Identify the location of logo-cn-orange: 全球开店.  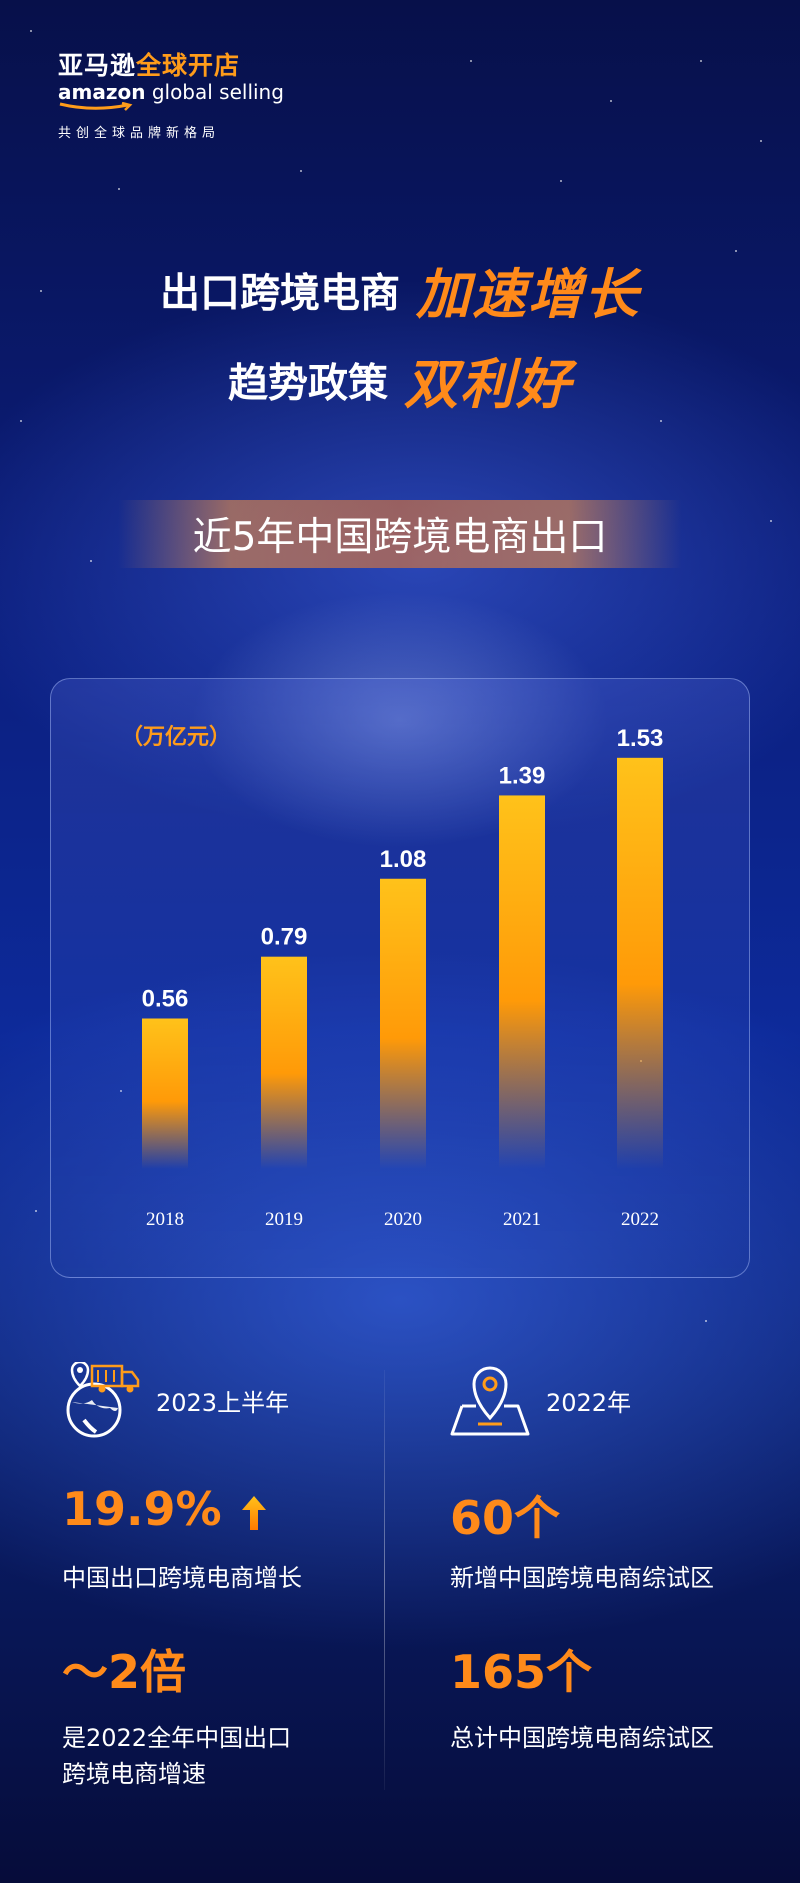
(188, 65).